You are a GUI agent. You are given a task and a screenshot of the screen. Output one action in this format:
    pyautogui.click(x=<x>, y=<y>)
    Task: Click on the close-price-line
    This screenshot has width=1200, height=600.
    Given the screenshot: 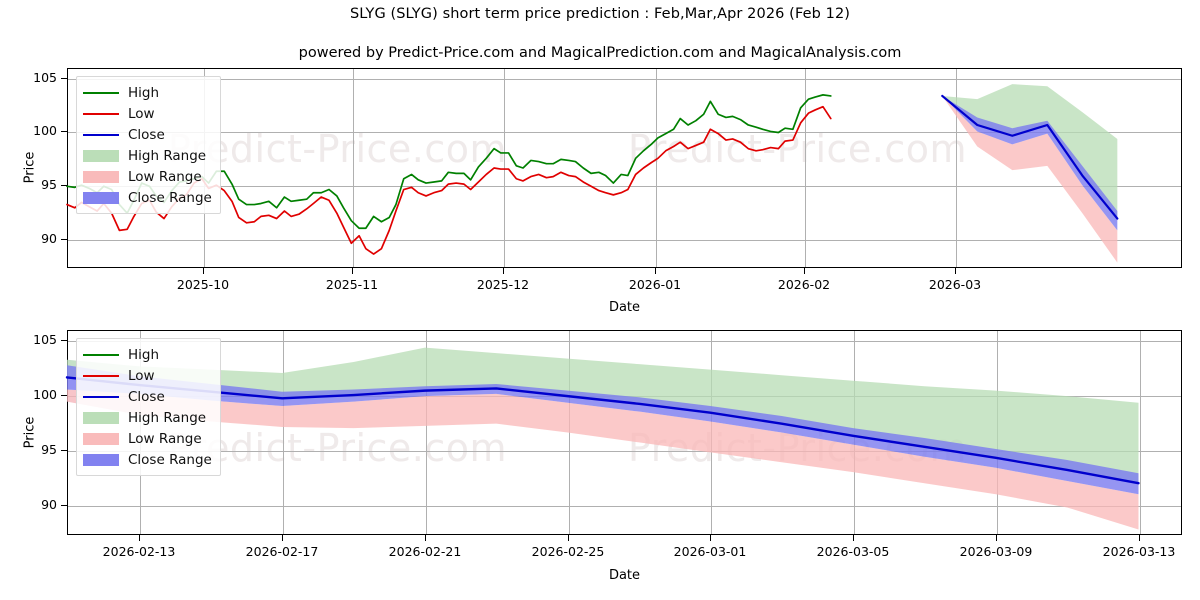 What is the action you would take?
    pyautogui.click(x=1030, y=157)
    